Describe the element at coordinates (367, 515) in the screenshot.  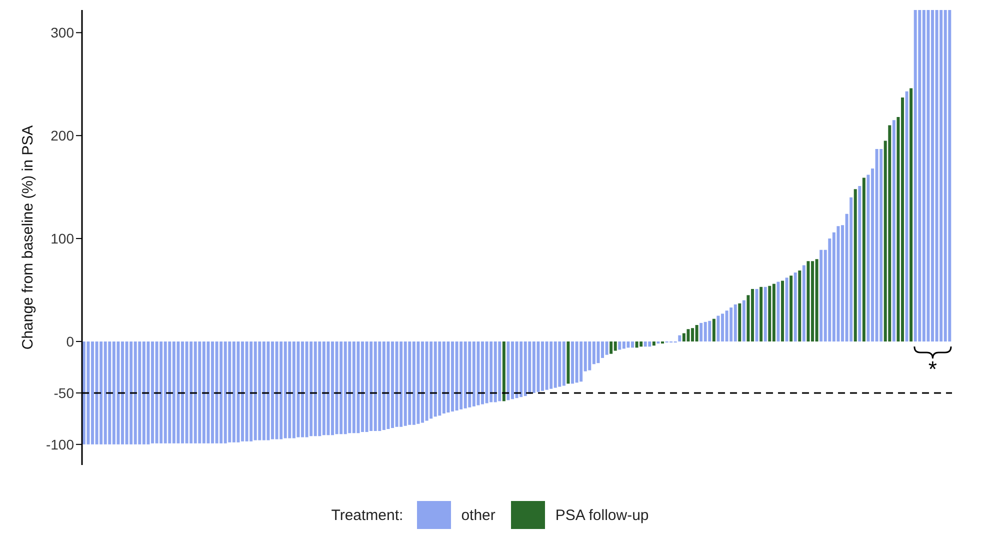
I see `legend-title: Treatment:` at that location.